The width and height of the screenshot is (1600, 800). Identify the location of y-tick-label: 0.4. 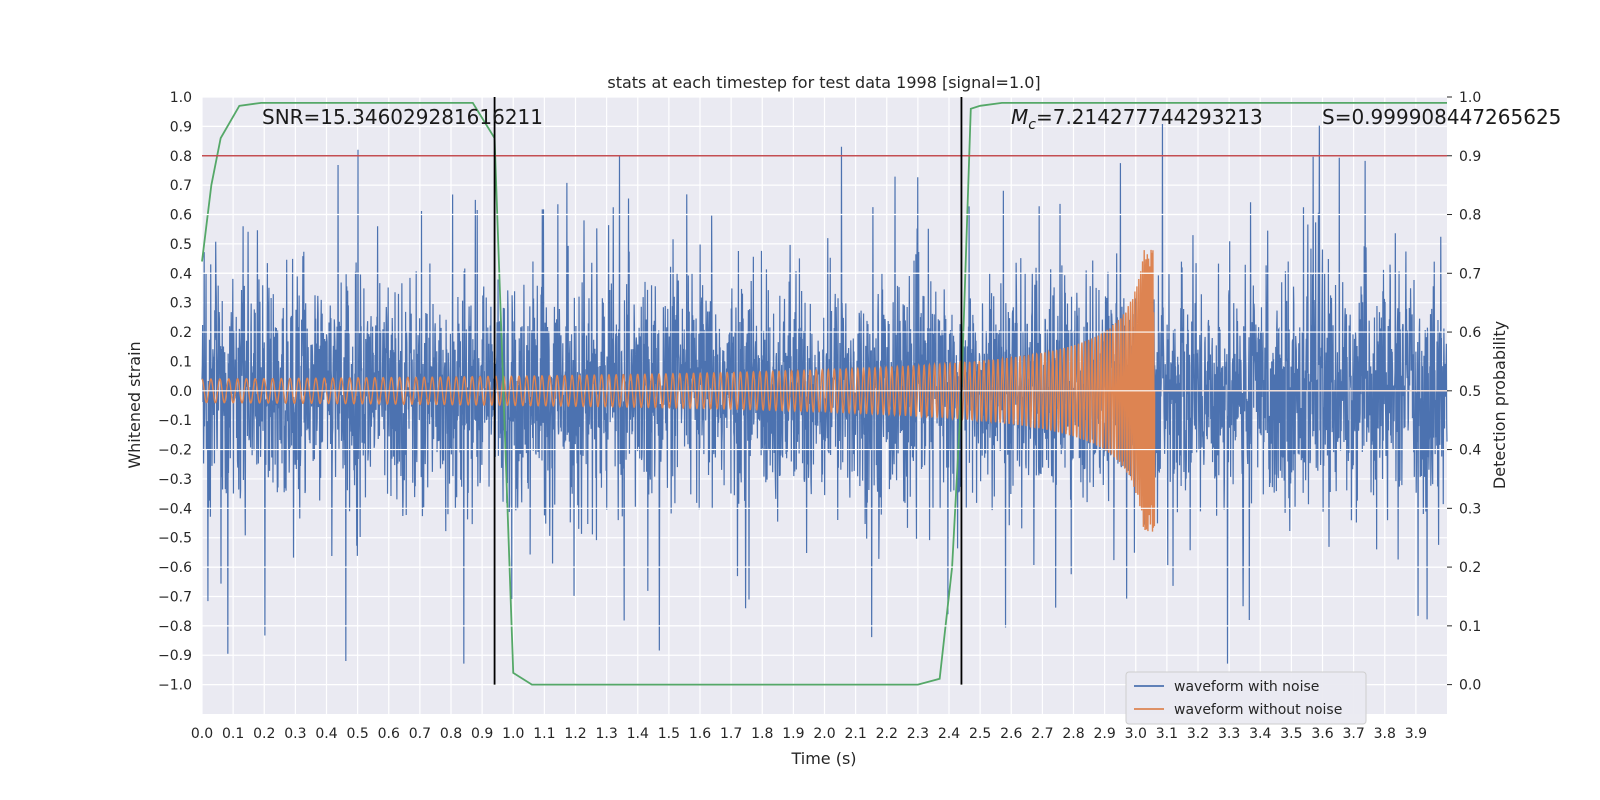
(181, 274).